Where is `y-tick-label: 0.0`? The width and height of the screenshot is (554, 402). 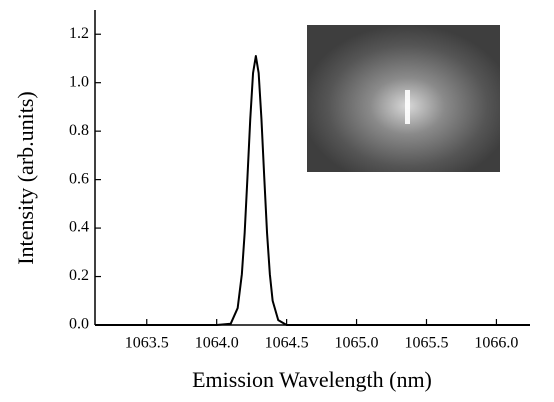
y-tick-label: 0.0 is located at coordinates (79, 324).